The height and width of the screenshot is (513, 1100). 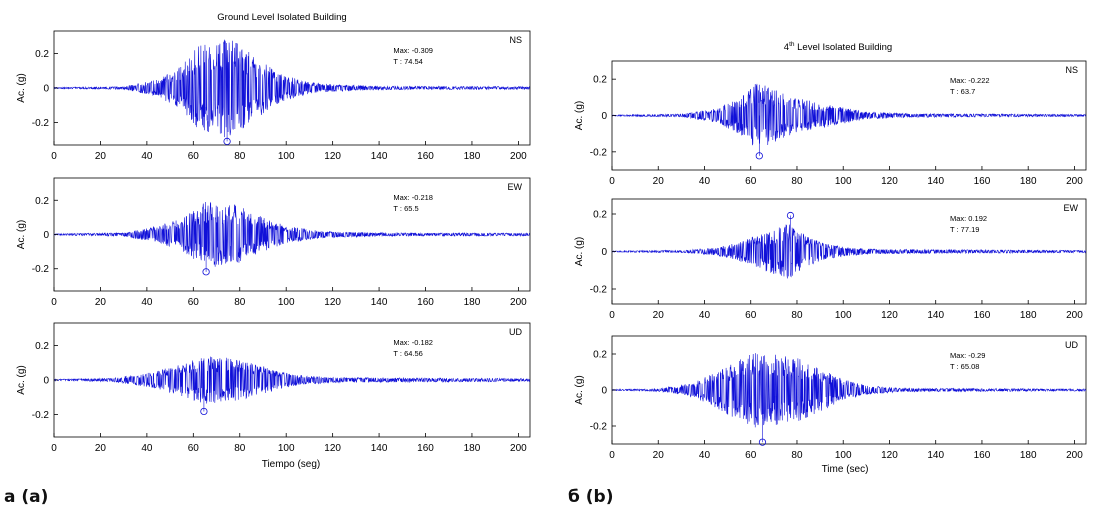 I want to click on panel-a-title: Ground Level Isolated Building, so click(x=281, y=17).